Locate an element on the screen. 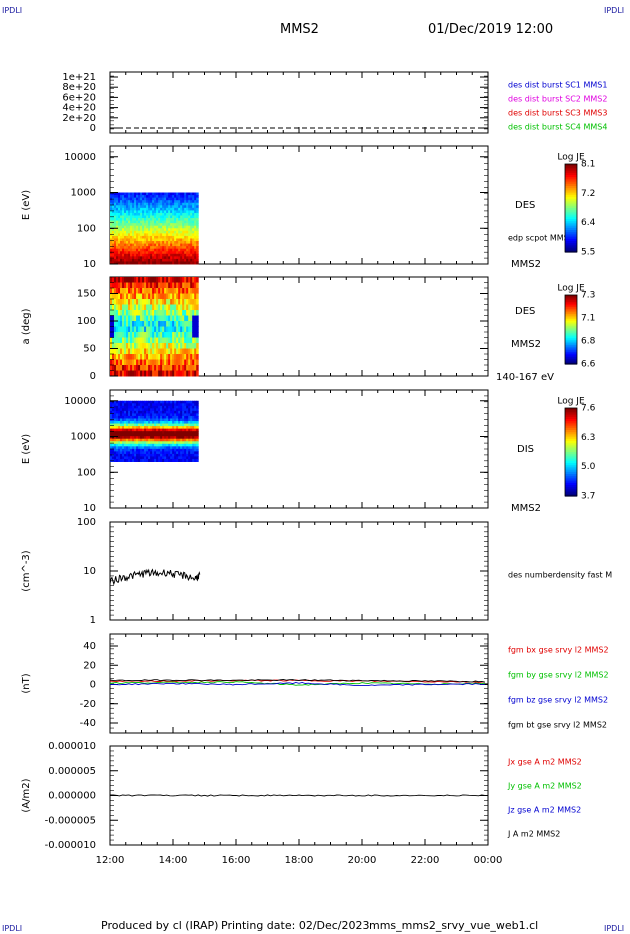 The width and height of the screenshot is (630, 934). legend-j-a-m2-mms2: J A m2 MMS2 is located at coordinates (533, 834).